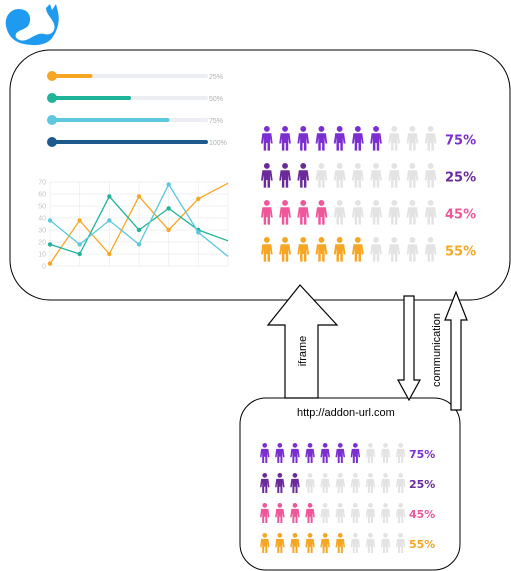 This screenshot has height=571, width=511. Describe the element at coordinates (44, 267) in the screenshot. I see `y-tick-label: 0` at that location.